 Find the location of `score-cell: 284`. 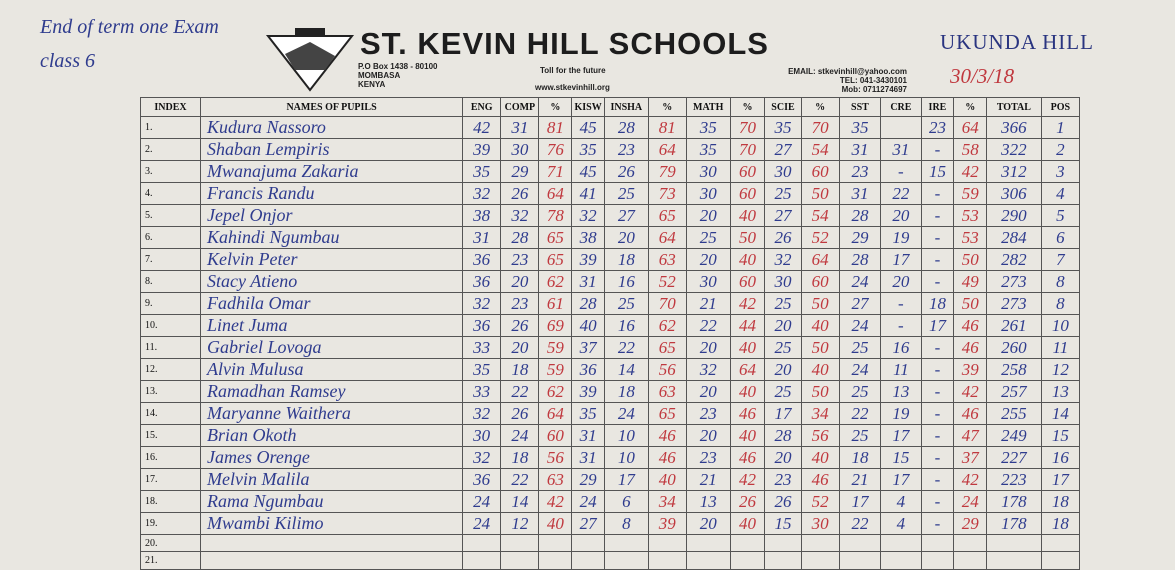

score-cell: 284 is located at coordinates (1014, 237).